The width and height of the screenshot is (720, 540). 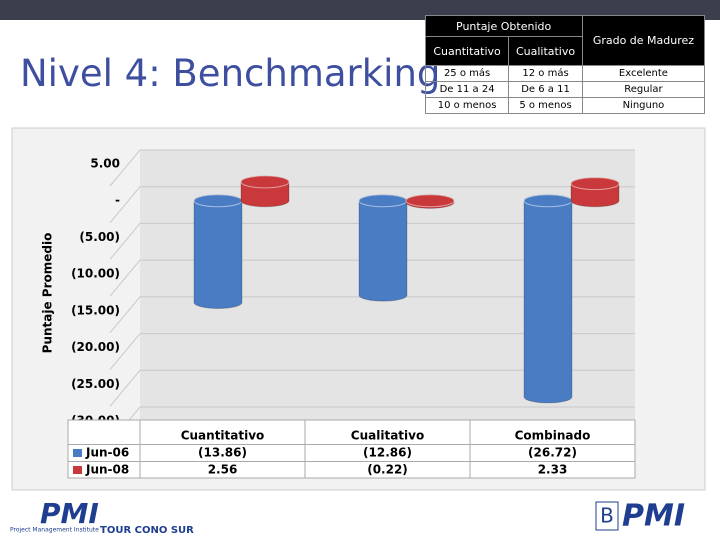 I want to click on y-tick-label: (15.00), so click(x=95, y=310).